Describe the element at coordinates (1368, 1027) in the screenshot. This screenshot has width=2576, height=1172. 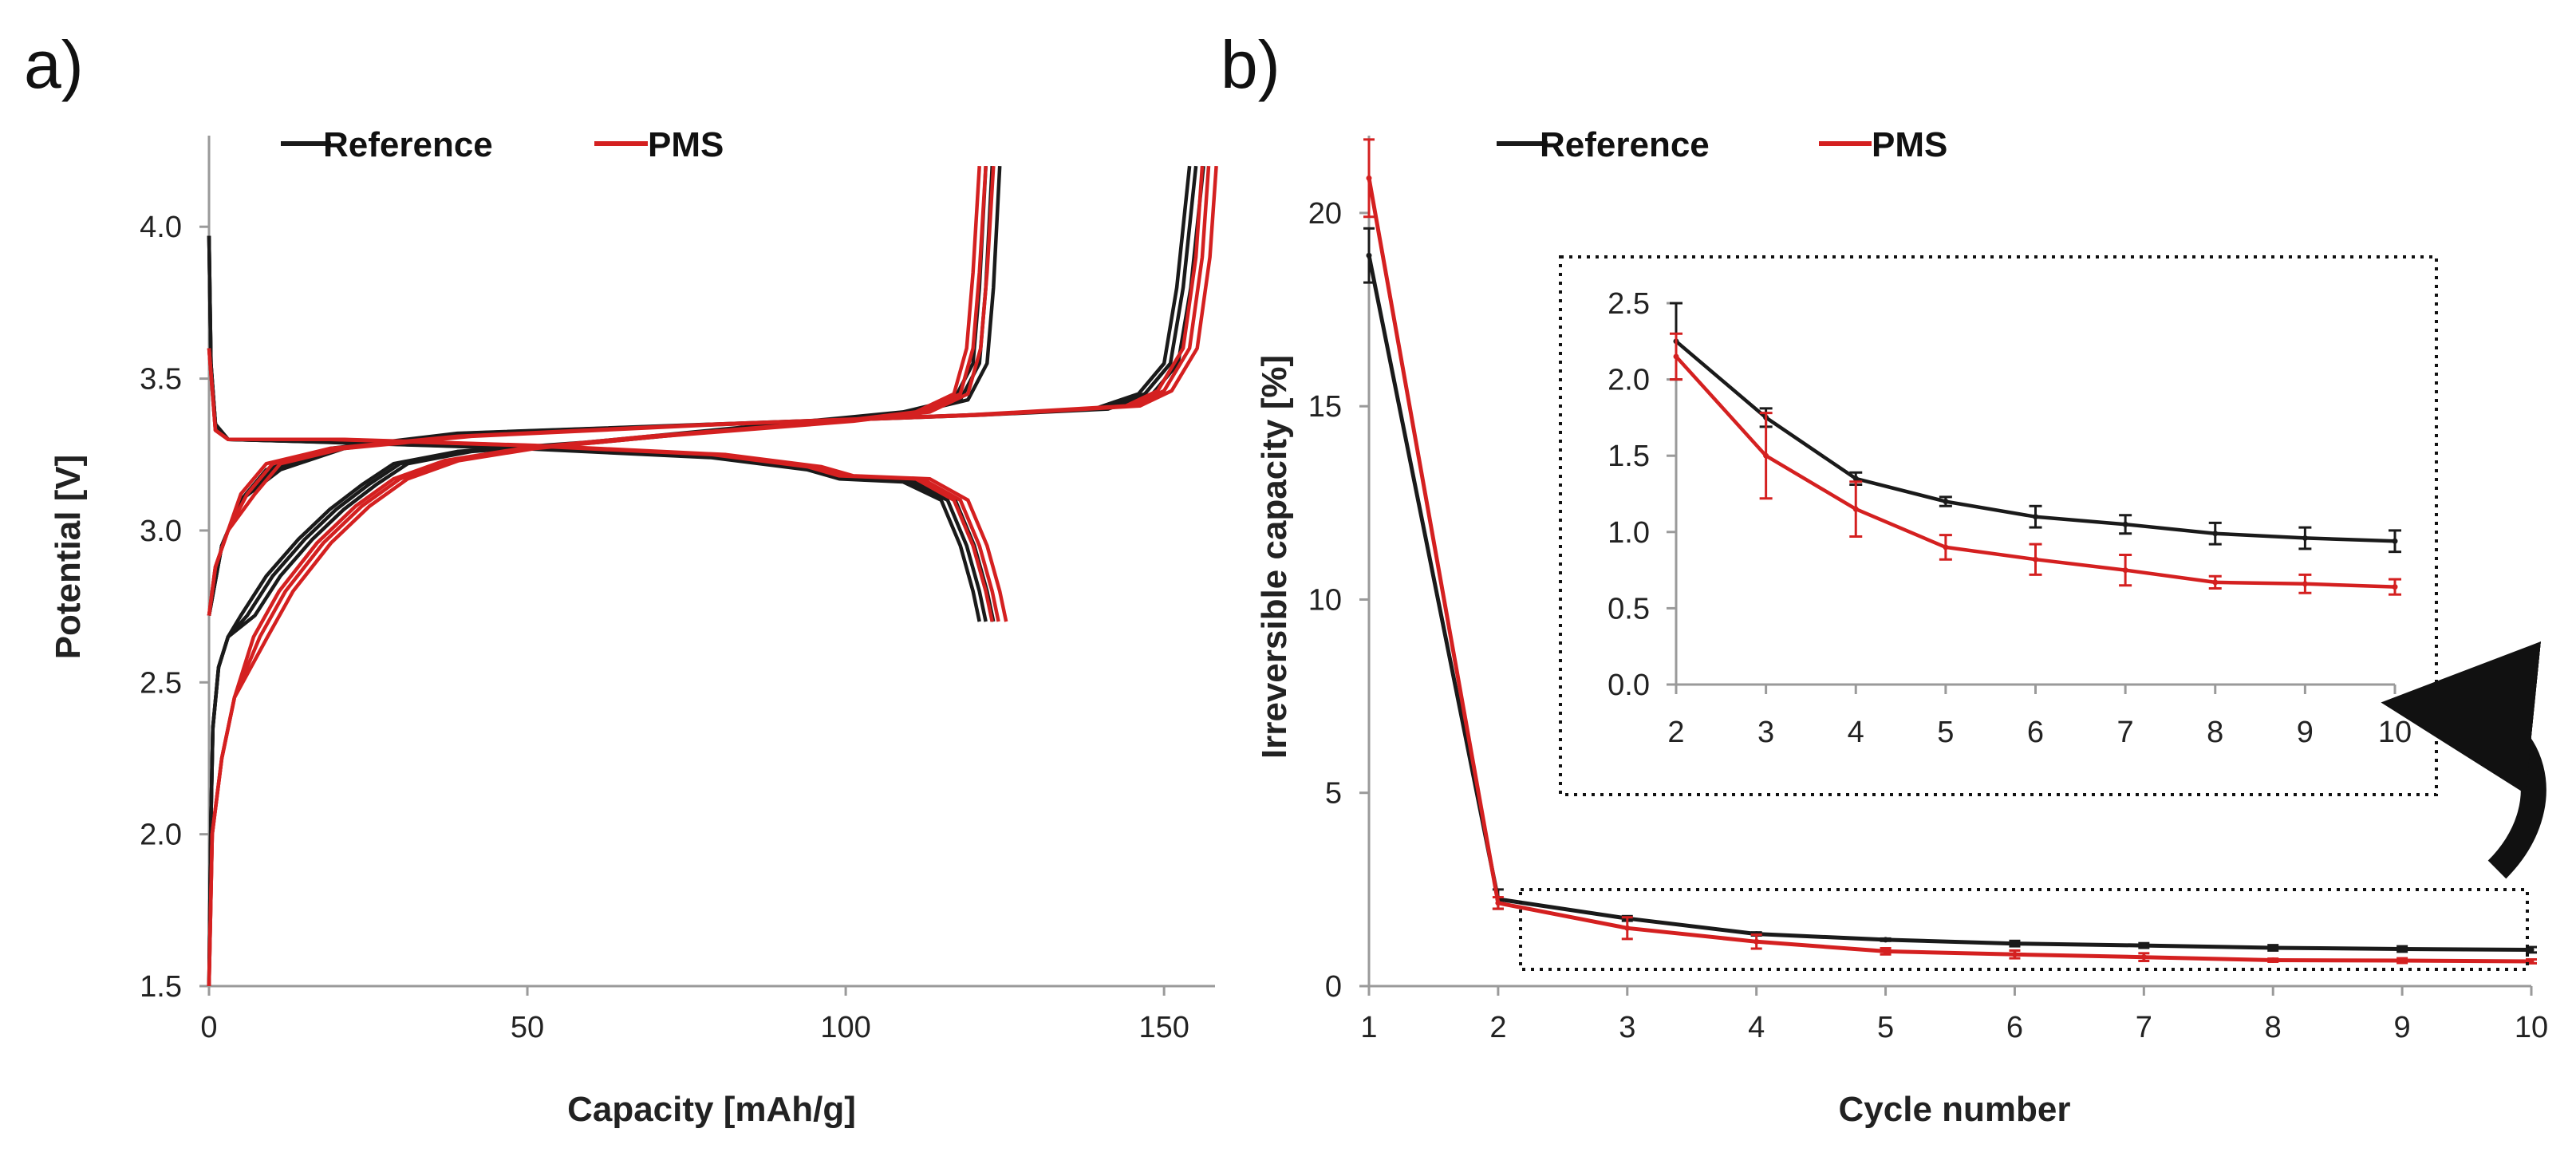
I see `x-tick-label: 1` at that location.